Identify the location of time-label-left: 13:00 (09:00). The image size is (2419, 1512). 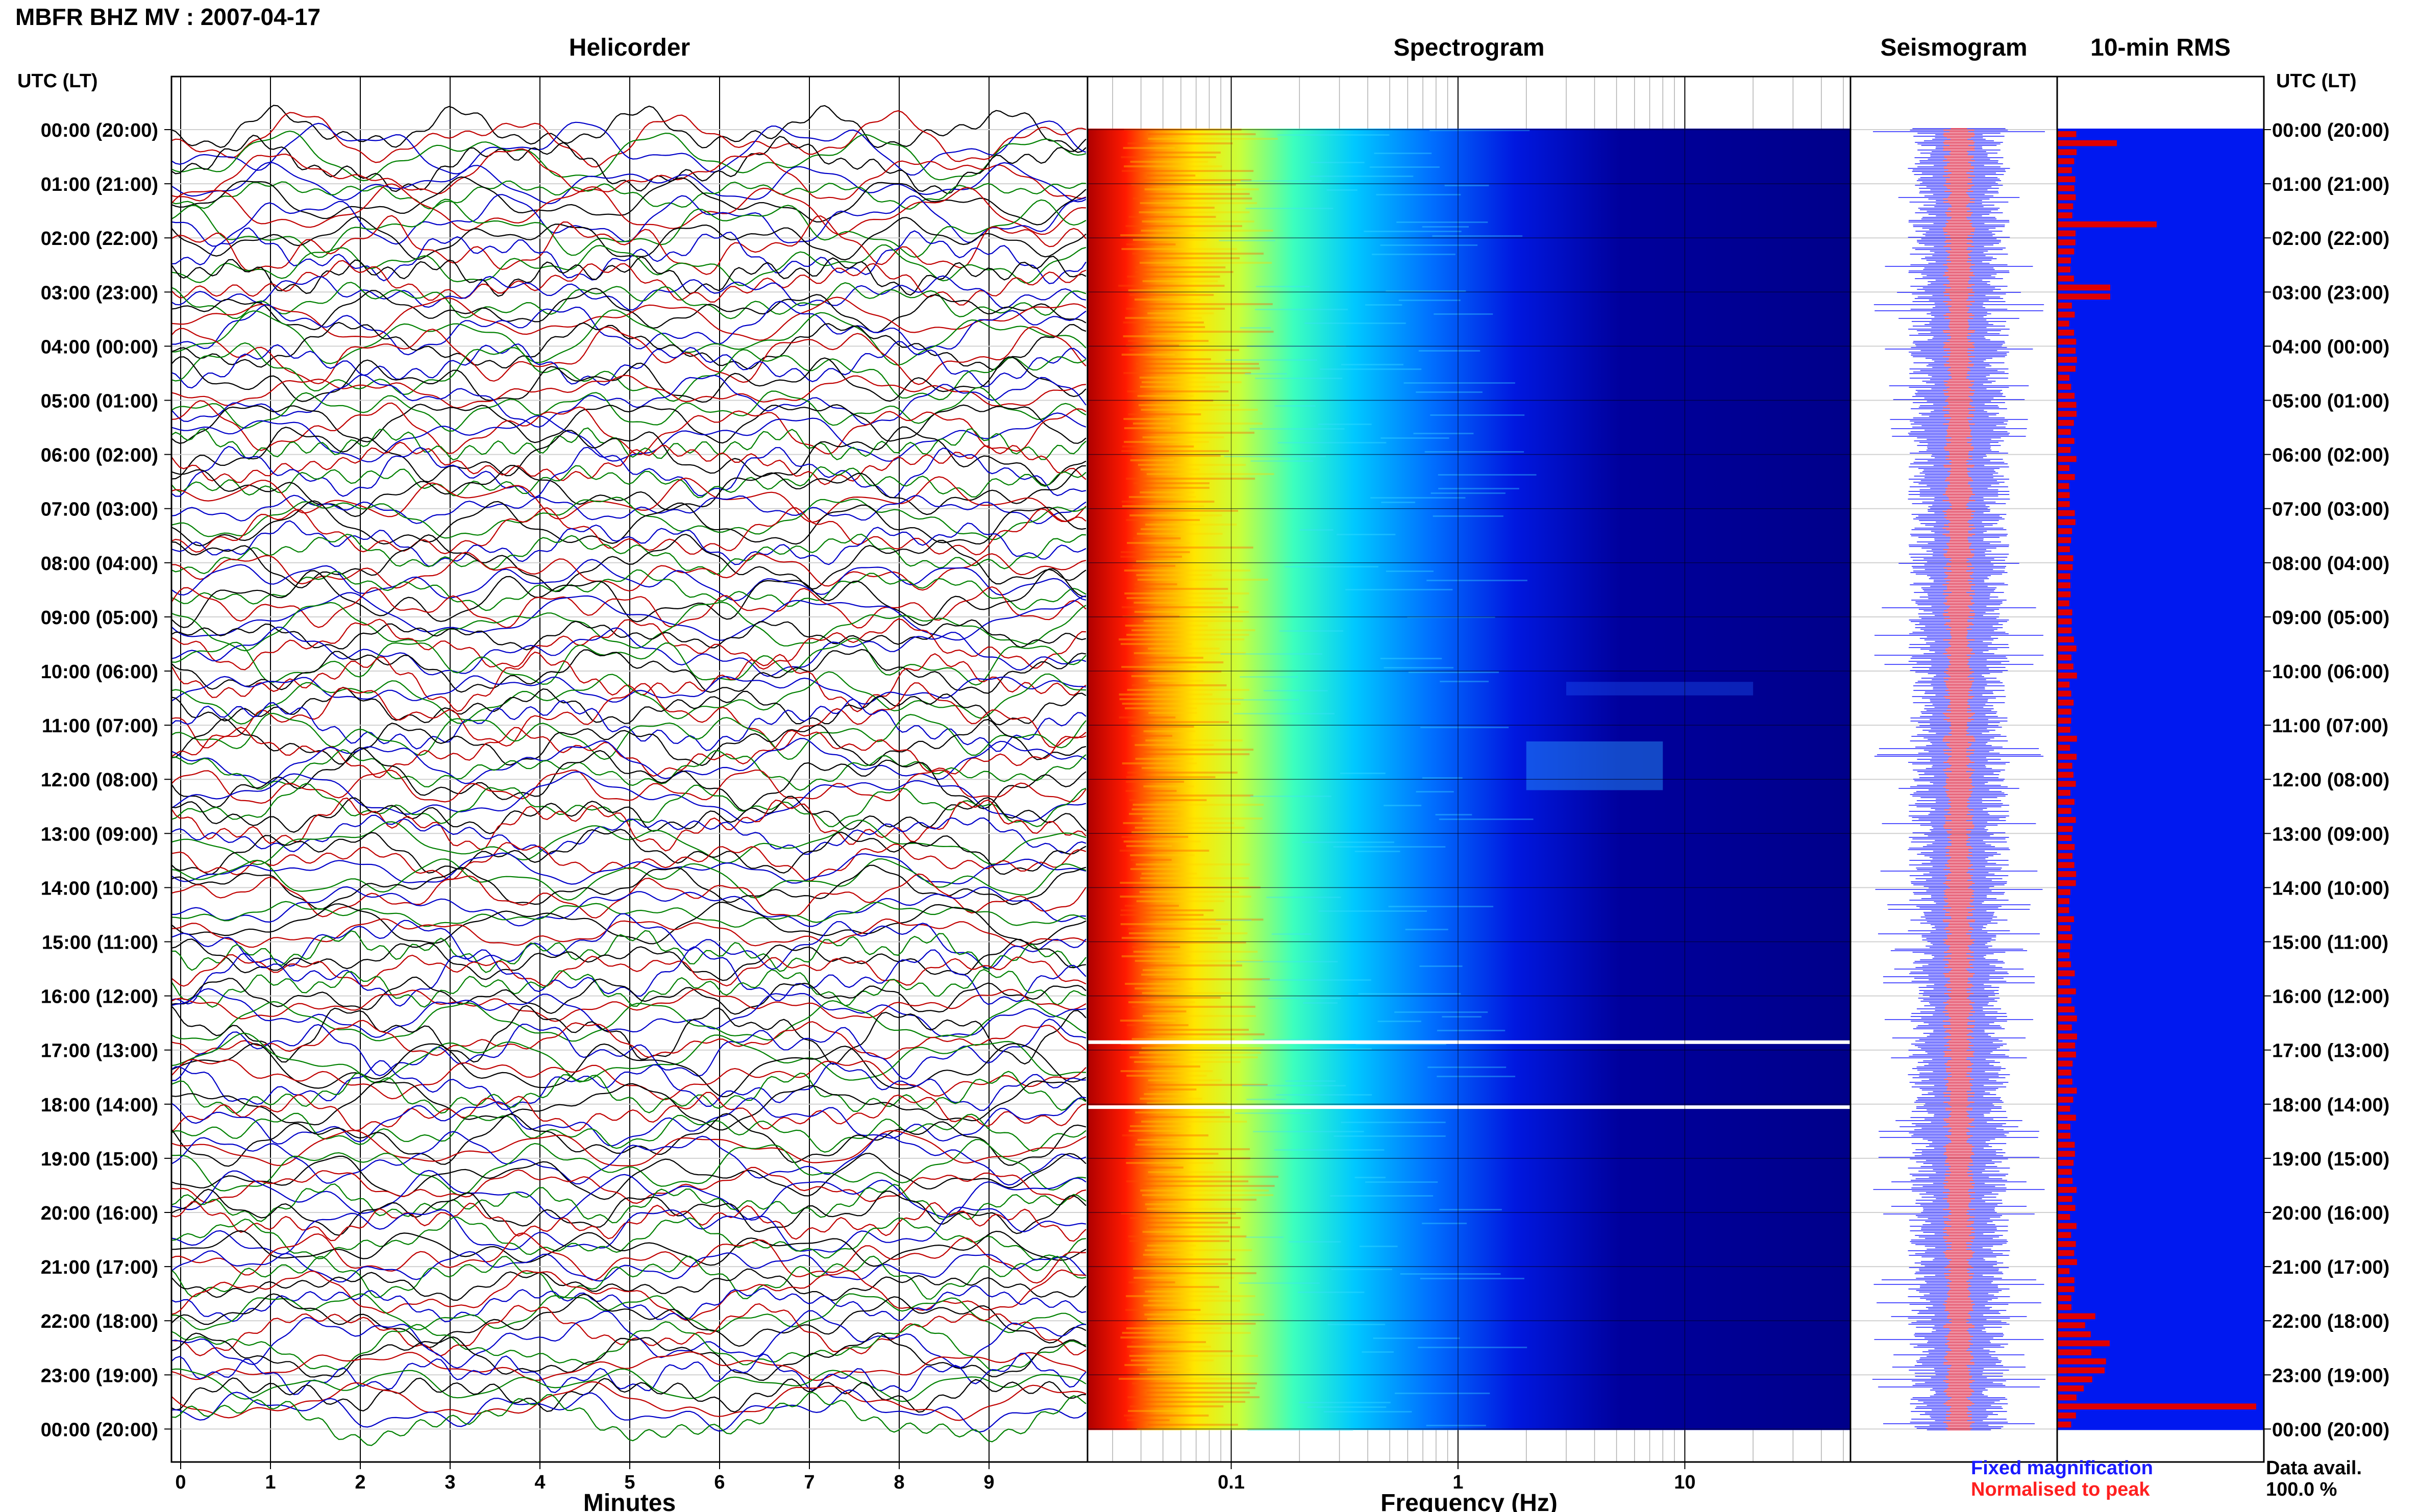
(99, 834).